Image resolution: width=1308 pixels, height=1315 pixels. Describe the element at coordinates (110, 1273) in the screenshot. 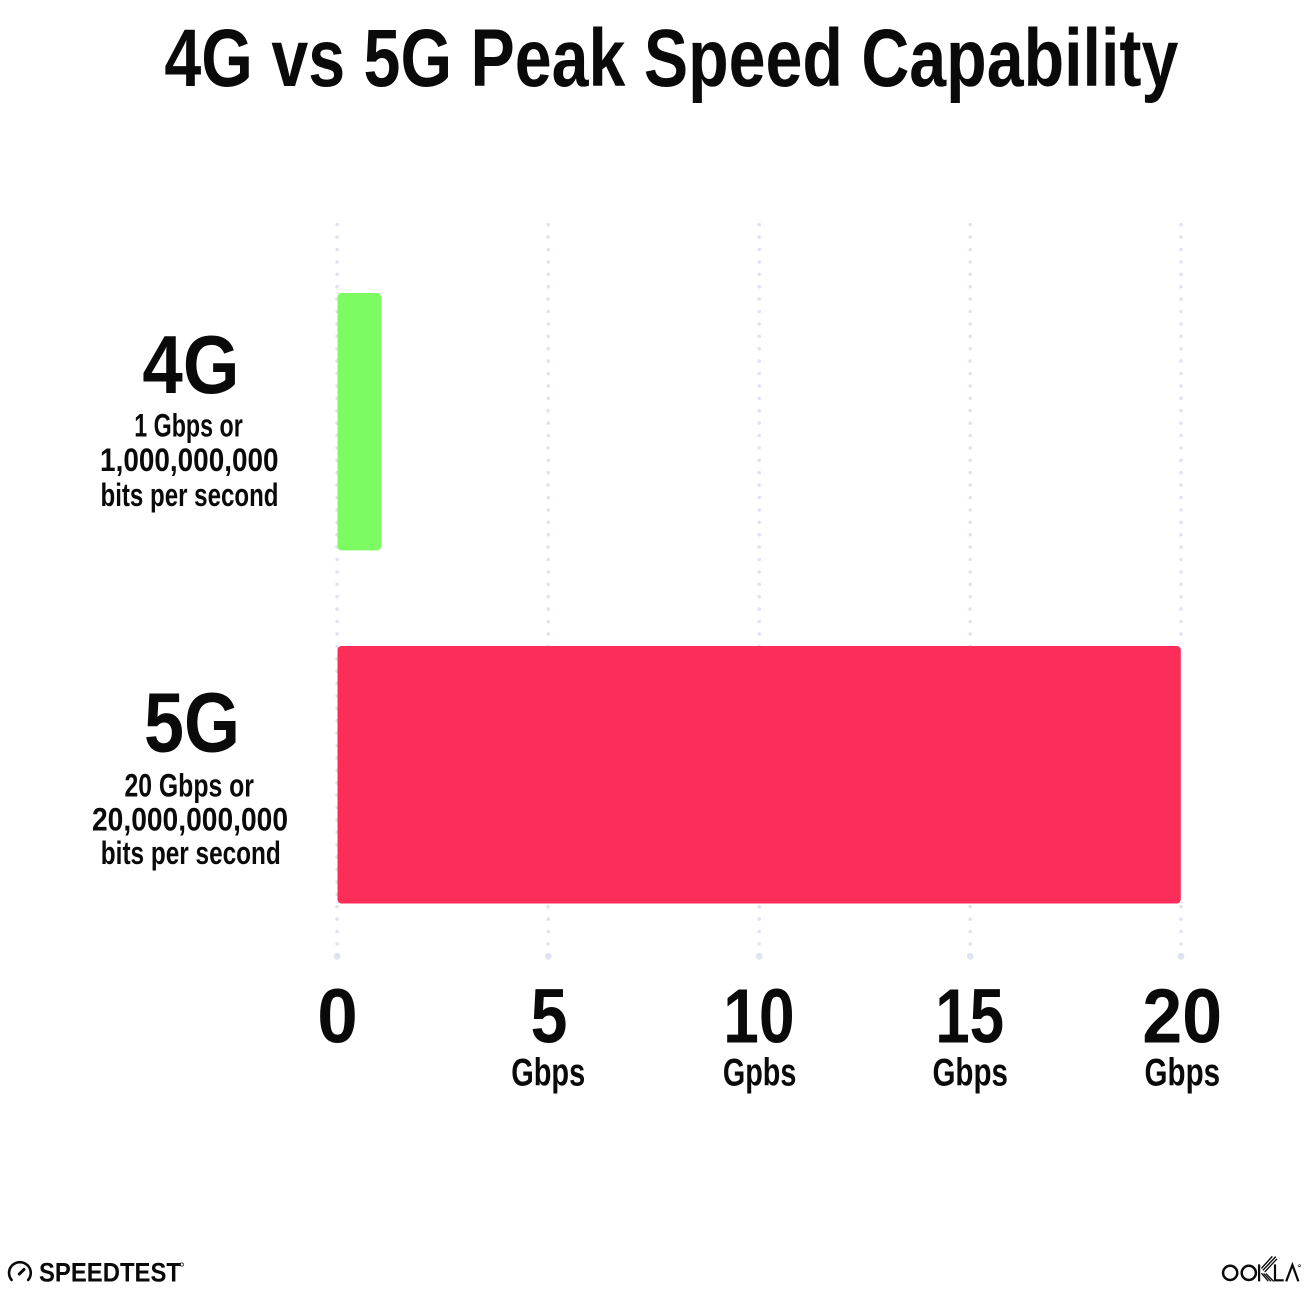

I see `svg-text: SPEEDTEST` at that location.